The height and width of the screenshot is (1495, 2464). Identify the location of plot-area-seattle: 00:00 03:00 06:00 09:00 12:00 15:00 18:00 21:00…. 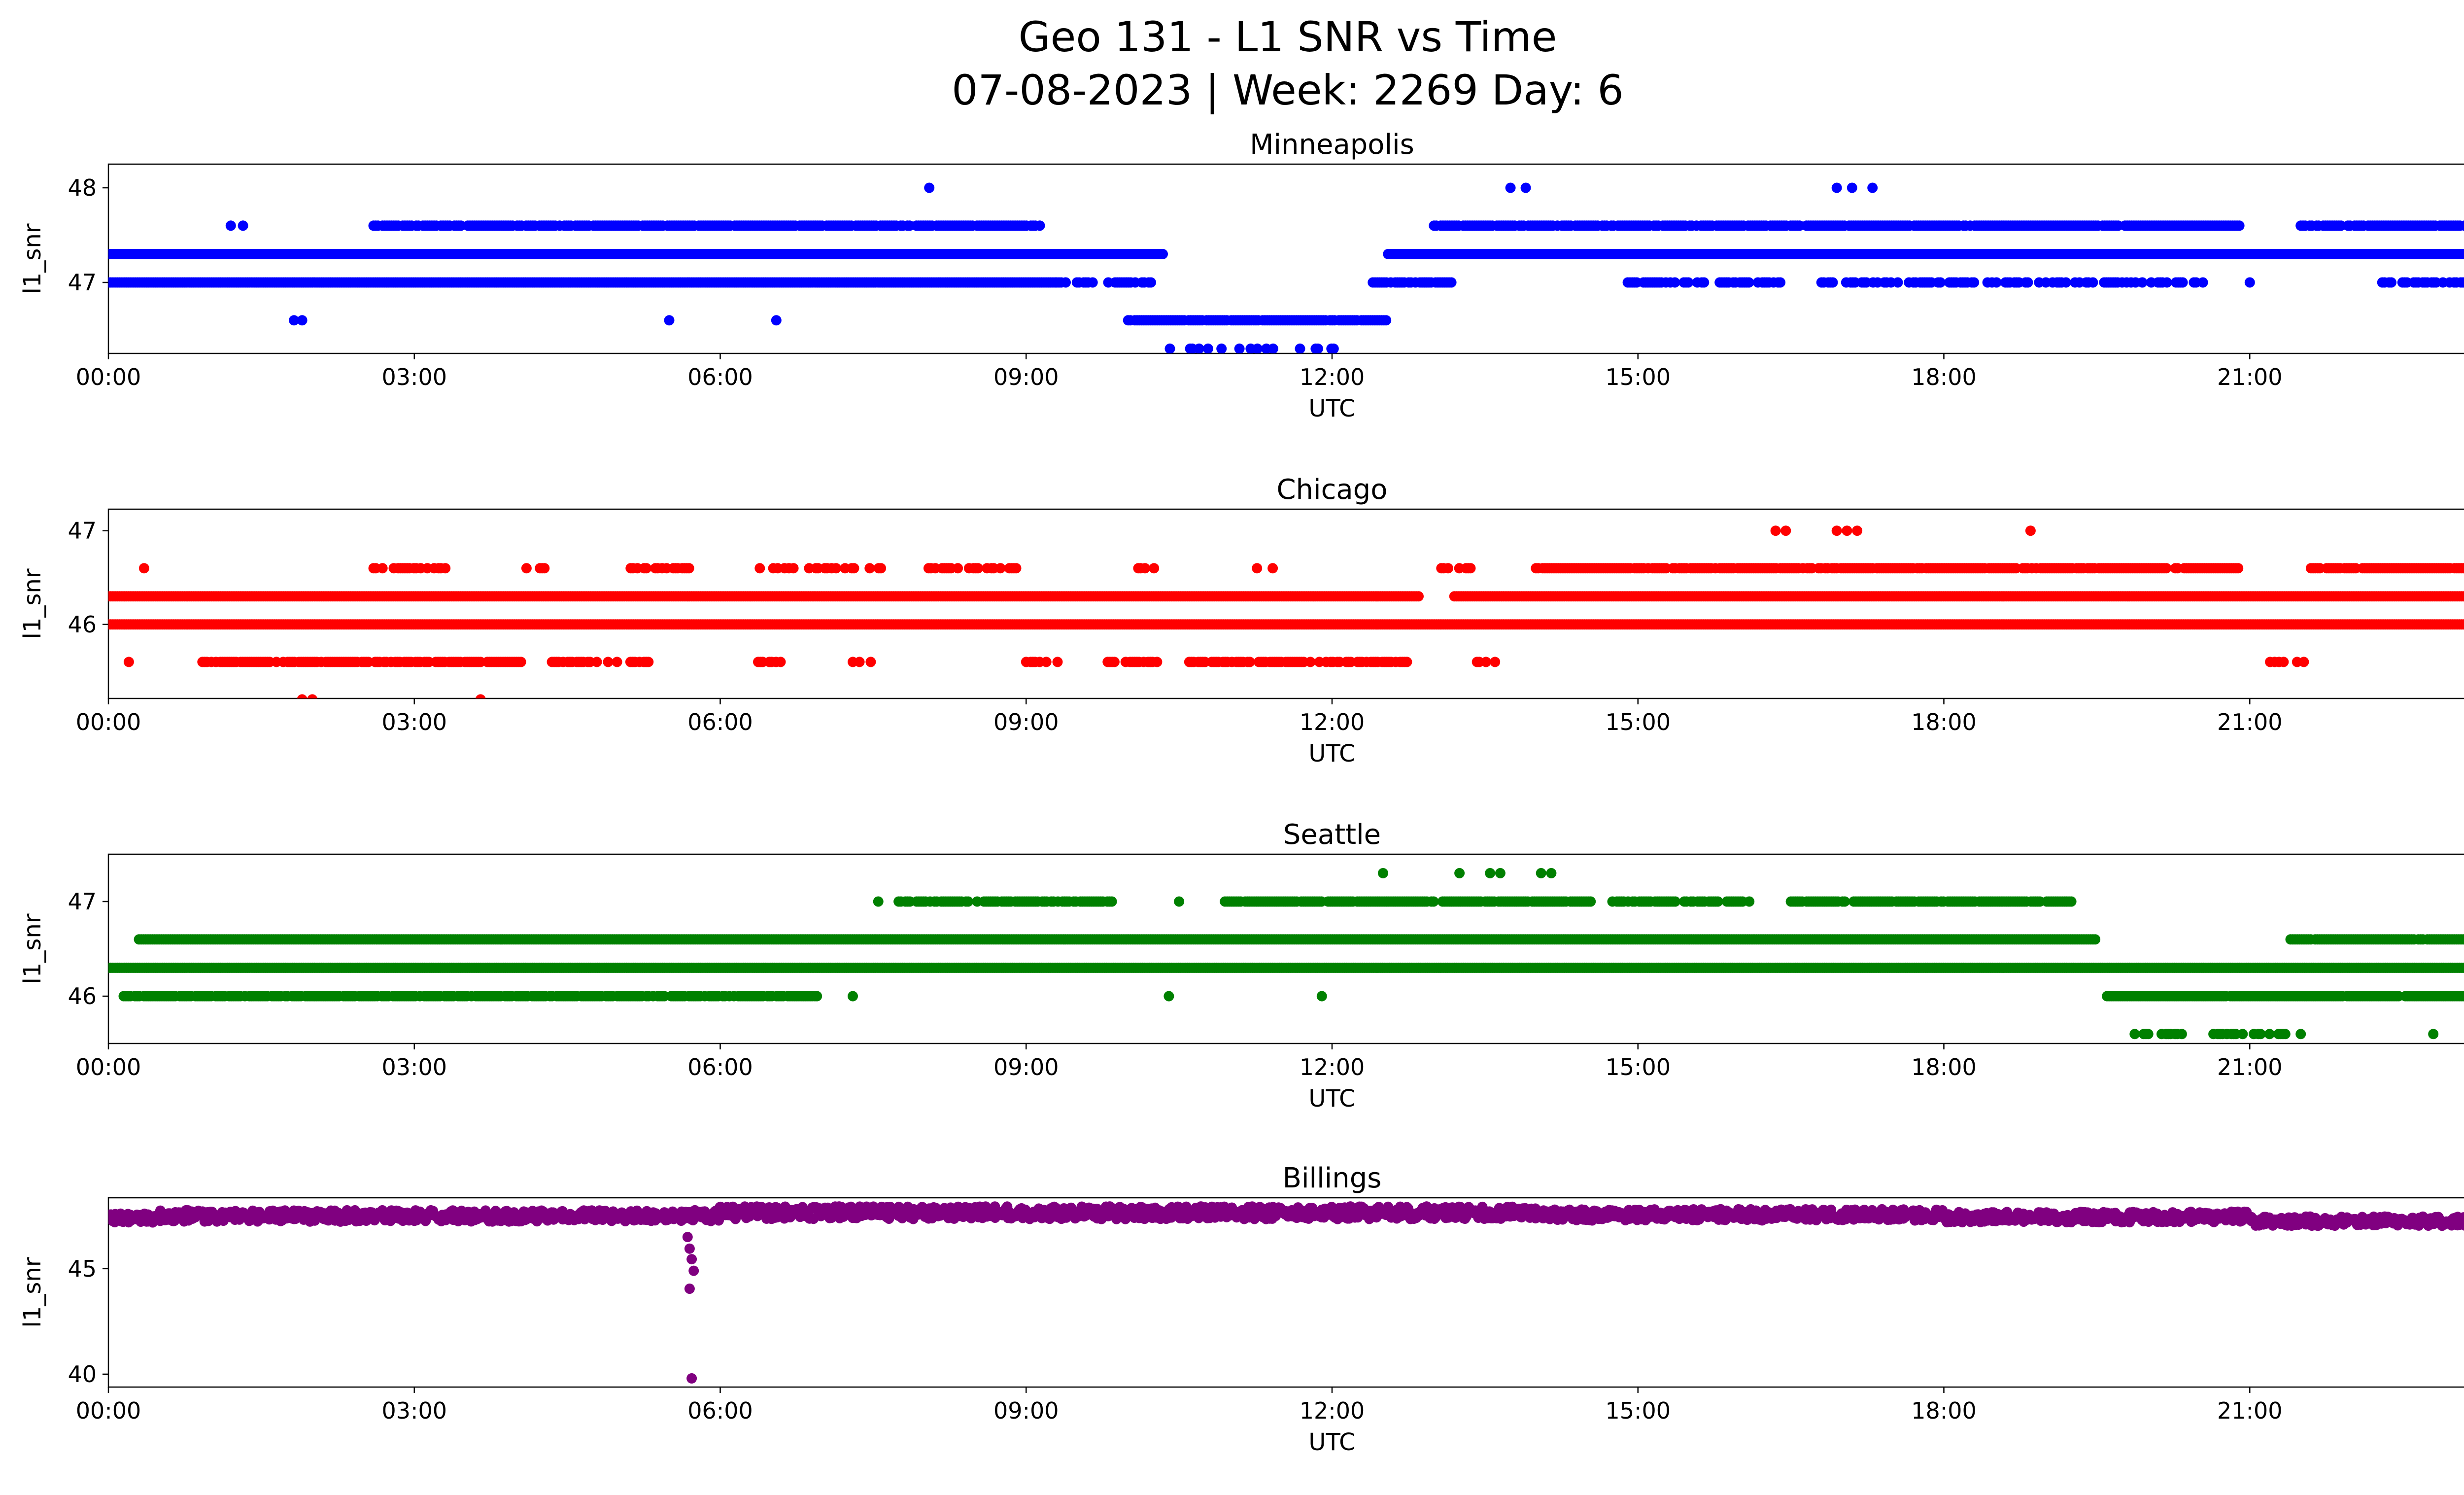
(1266, 966).